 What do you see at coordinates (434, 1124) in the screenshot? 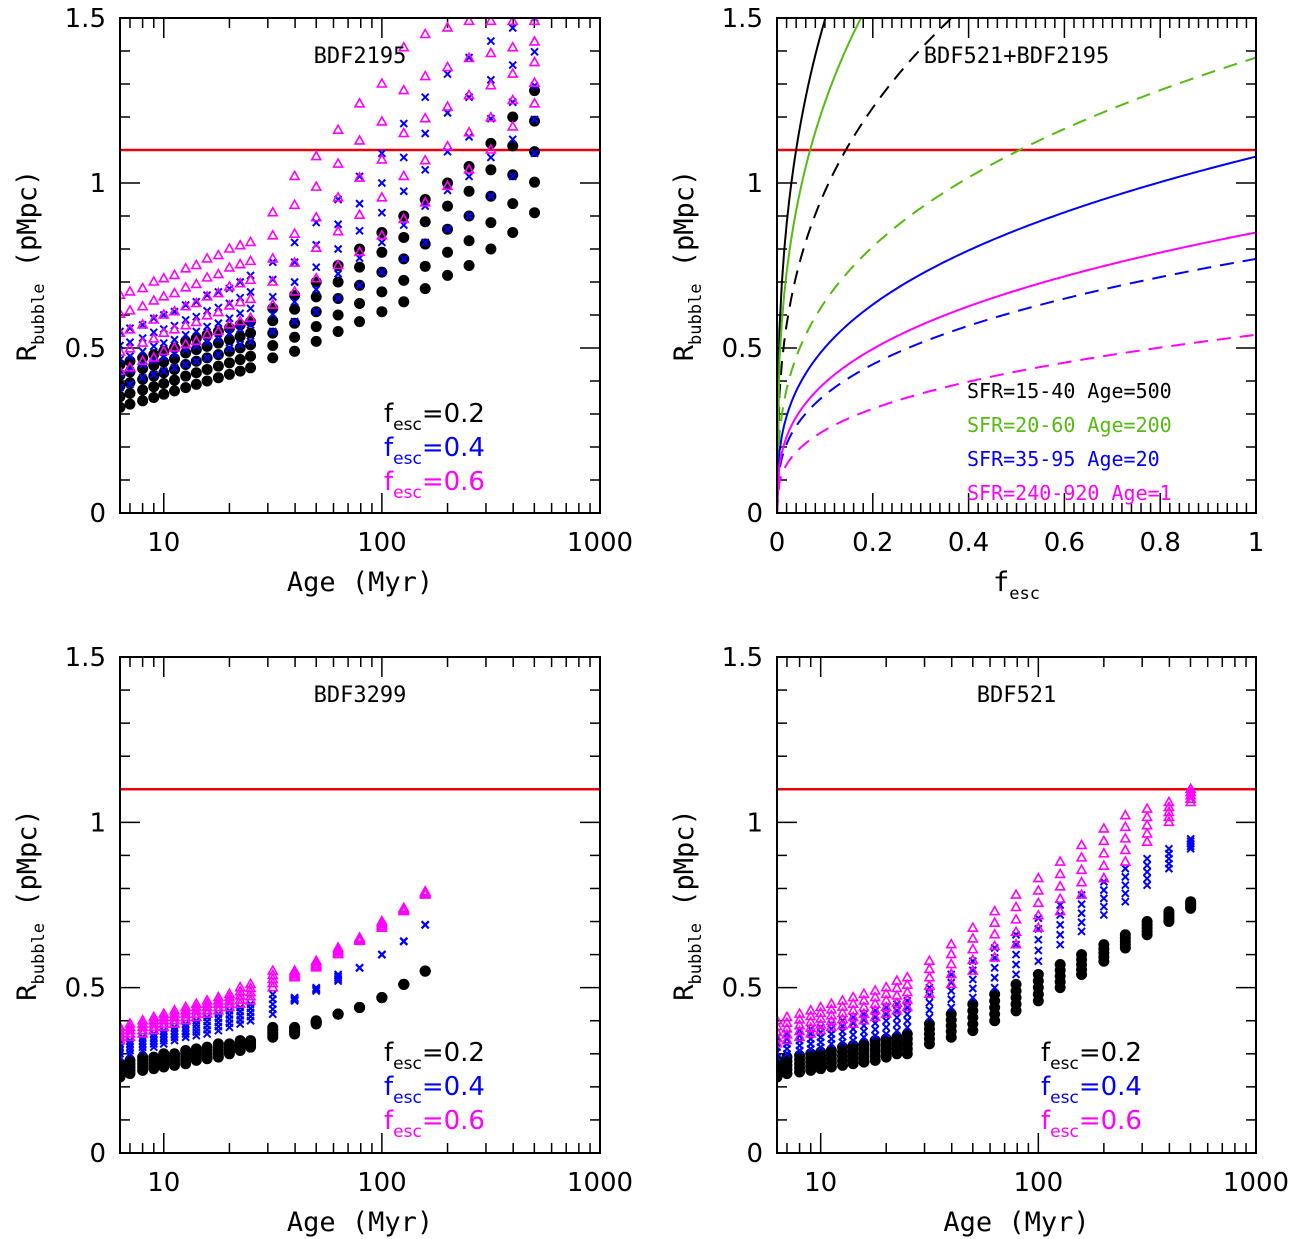
I see `legend-entry: fesc=0.6` at bounding box center [434, 1124].